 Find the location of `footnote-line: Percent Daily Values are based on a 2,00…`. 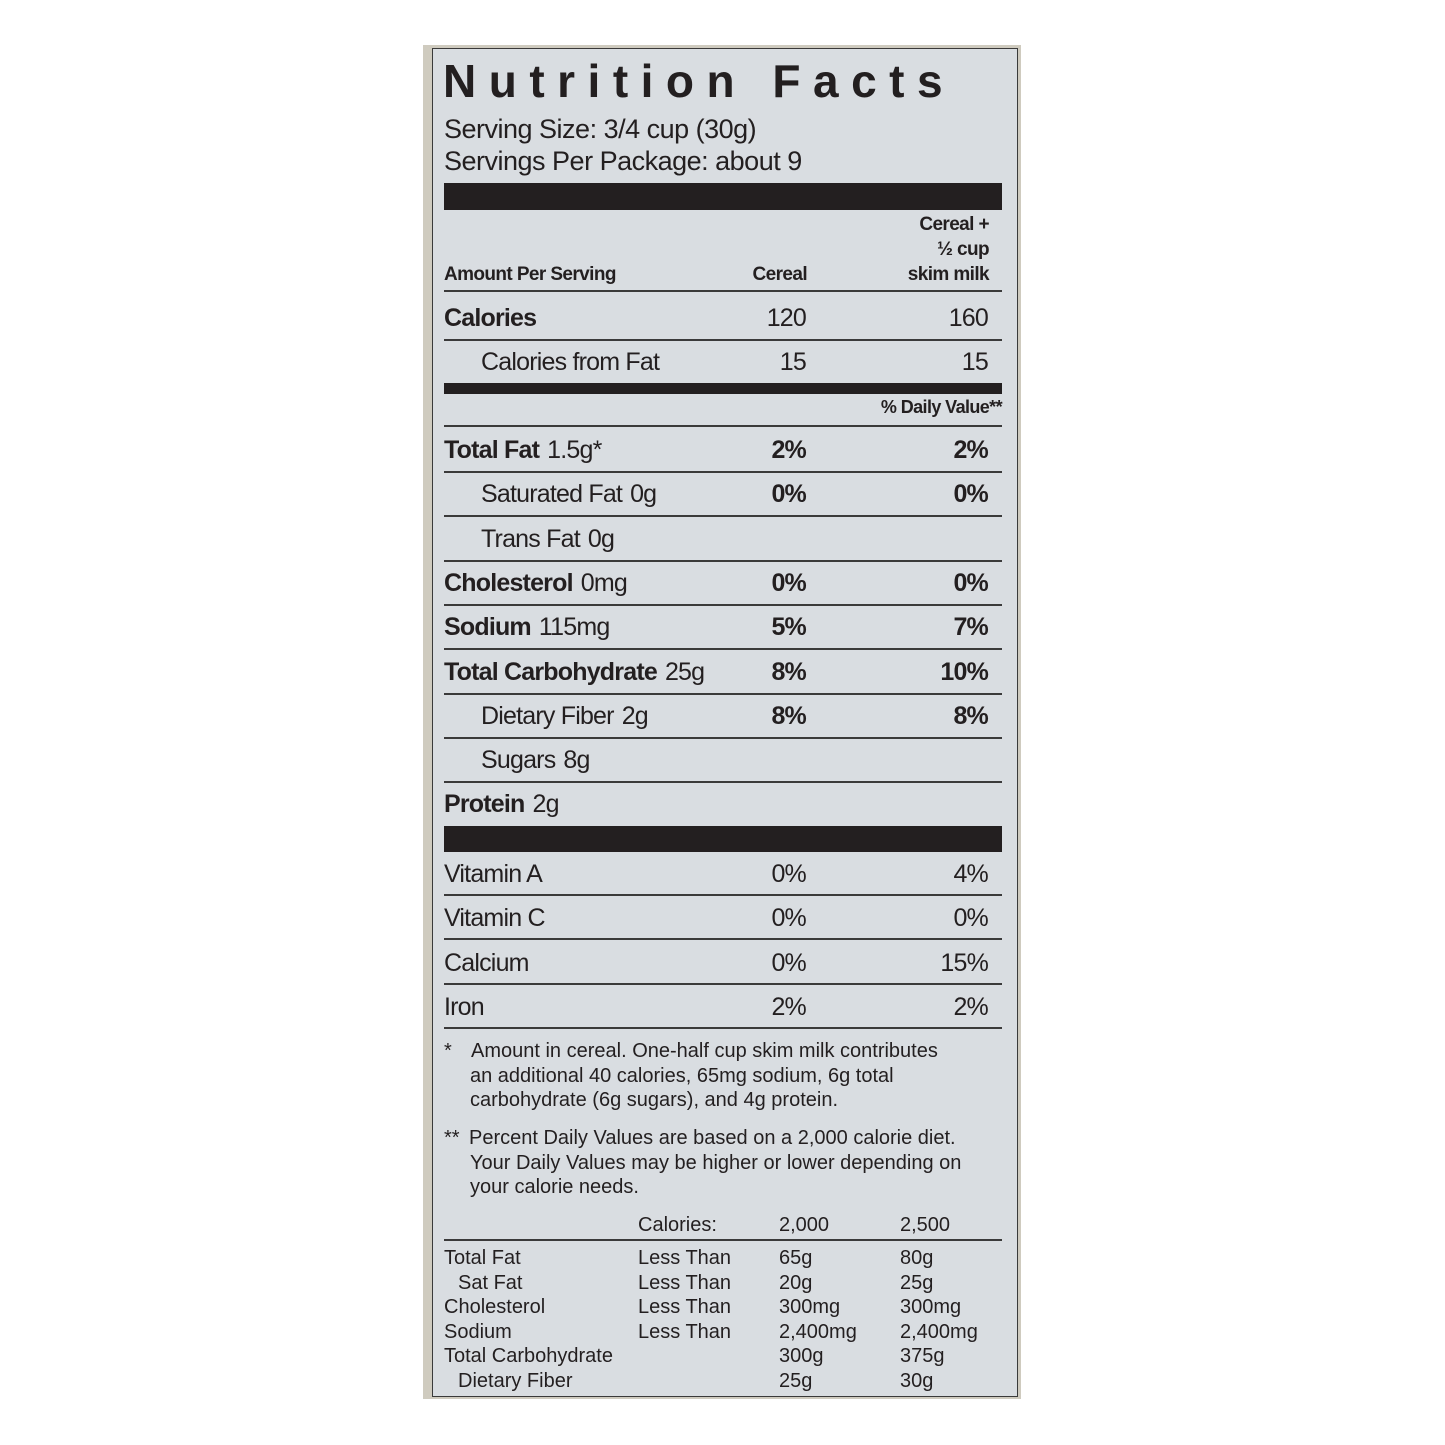

footnote-line: Percent Daily Values are based on a 2,00… is located at coordinates (712, 1138).